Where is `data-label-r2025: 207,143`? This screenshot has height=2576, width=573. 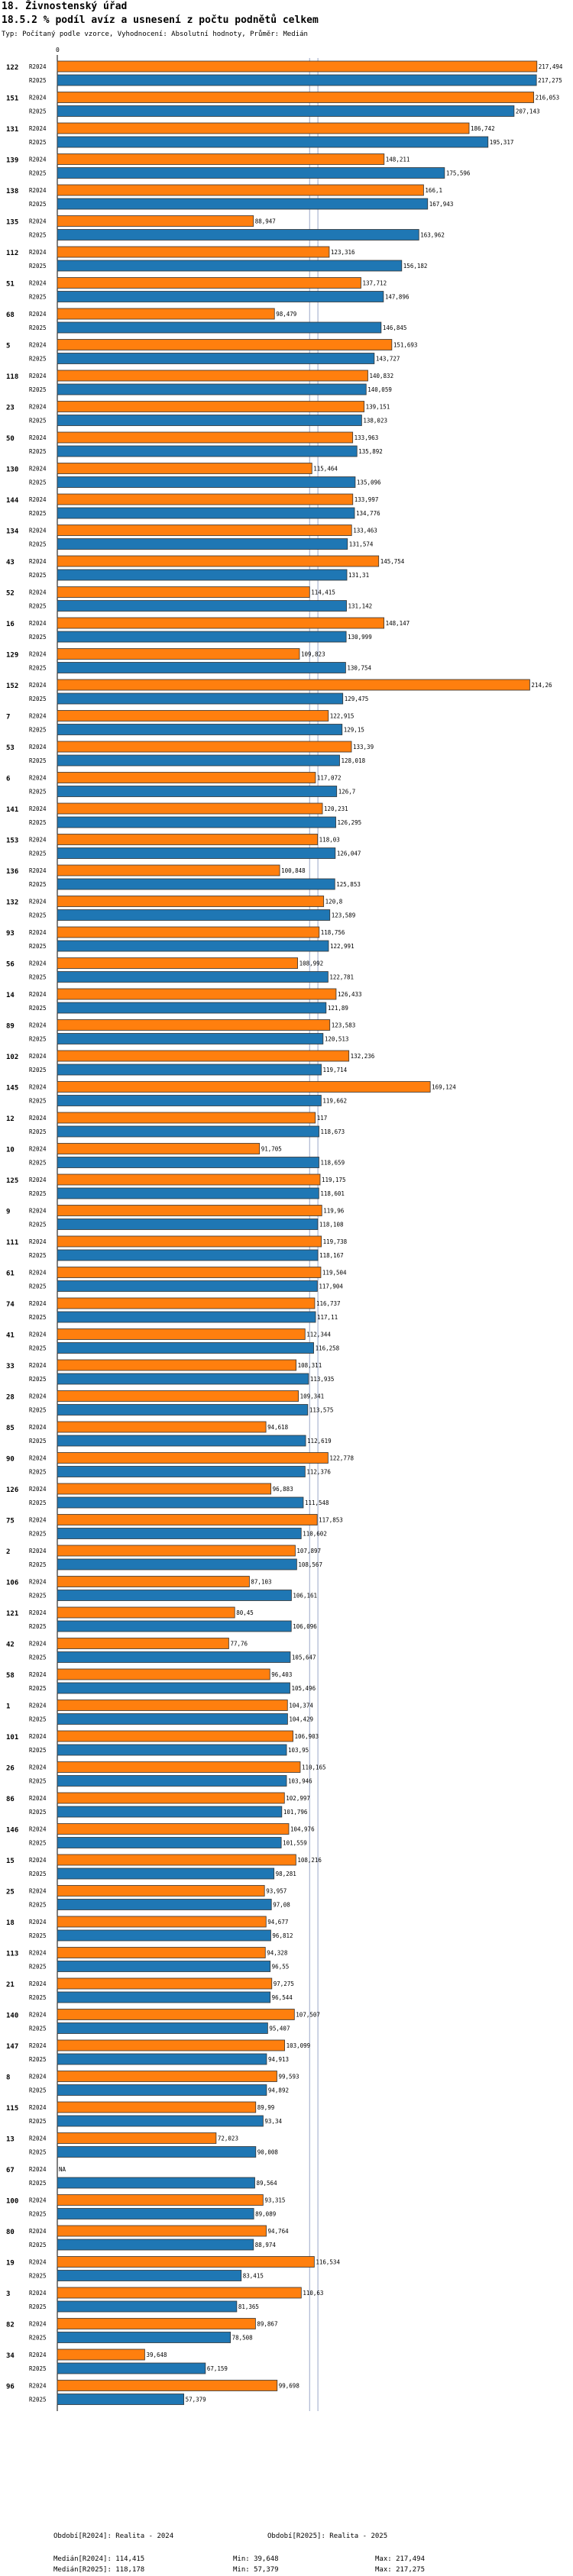 data-label-r2025: 207,143 is located at coordinates (528, 111).